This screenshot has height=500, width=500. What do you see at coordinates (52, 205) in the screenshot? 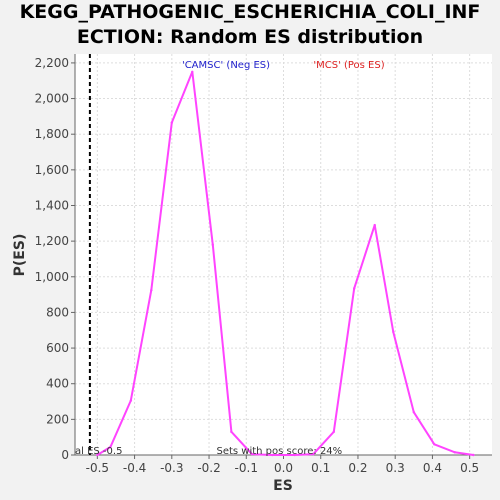
I see `y-tick-label: 1,400` at bounding box center [52, 205].